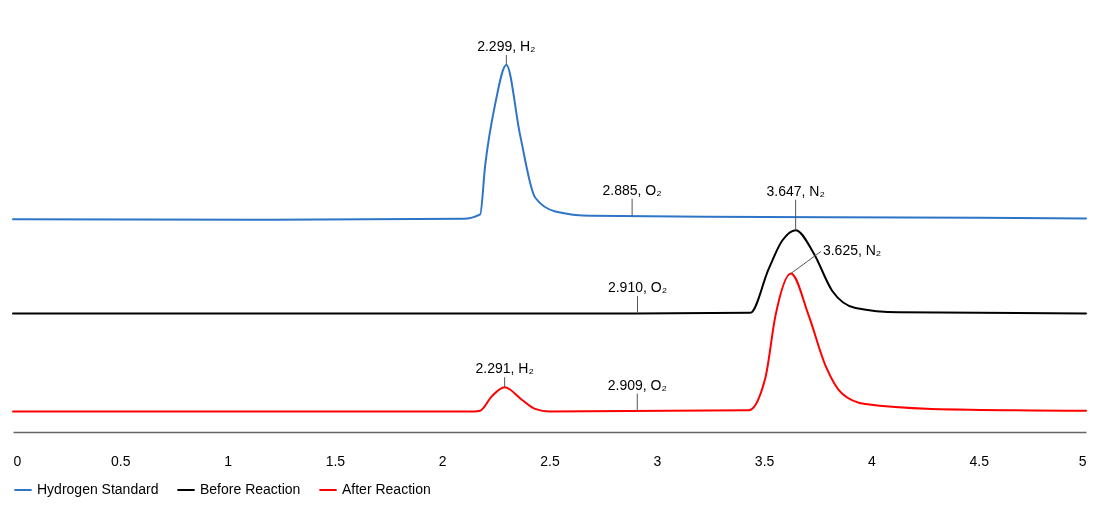  What do you see at coordinates (872, 460) in the screenshot?
I see `x-tick-label: 4` at bounding box center [872, 460].